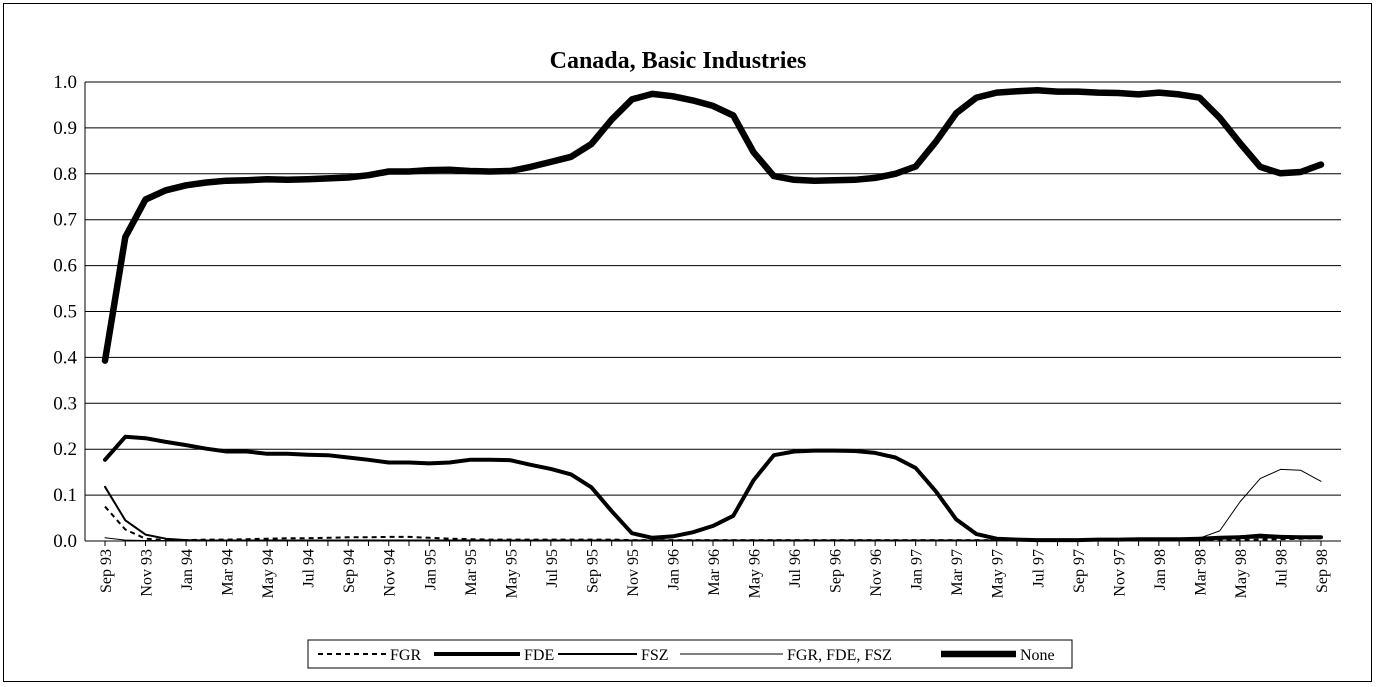 This screenshot has height=687, width=1377. I want to click on x-tick-label: Sep 94, so click(349, 571).